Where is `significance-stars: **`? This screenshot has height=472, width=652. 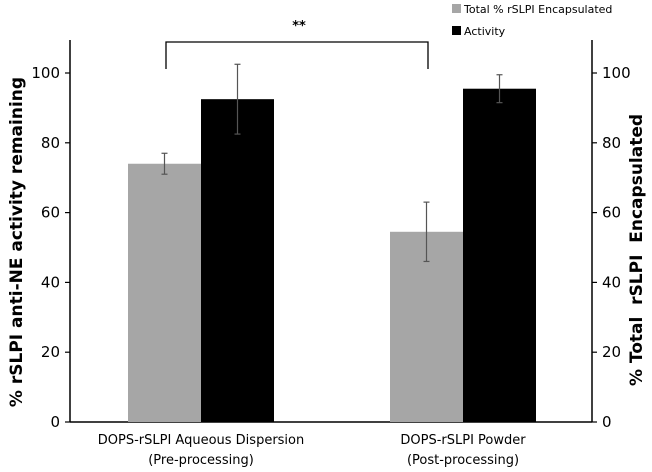 significance-stars: ** is located at coordinates (299, 26).